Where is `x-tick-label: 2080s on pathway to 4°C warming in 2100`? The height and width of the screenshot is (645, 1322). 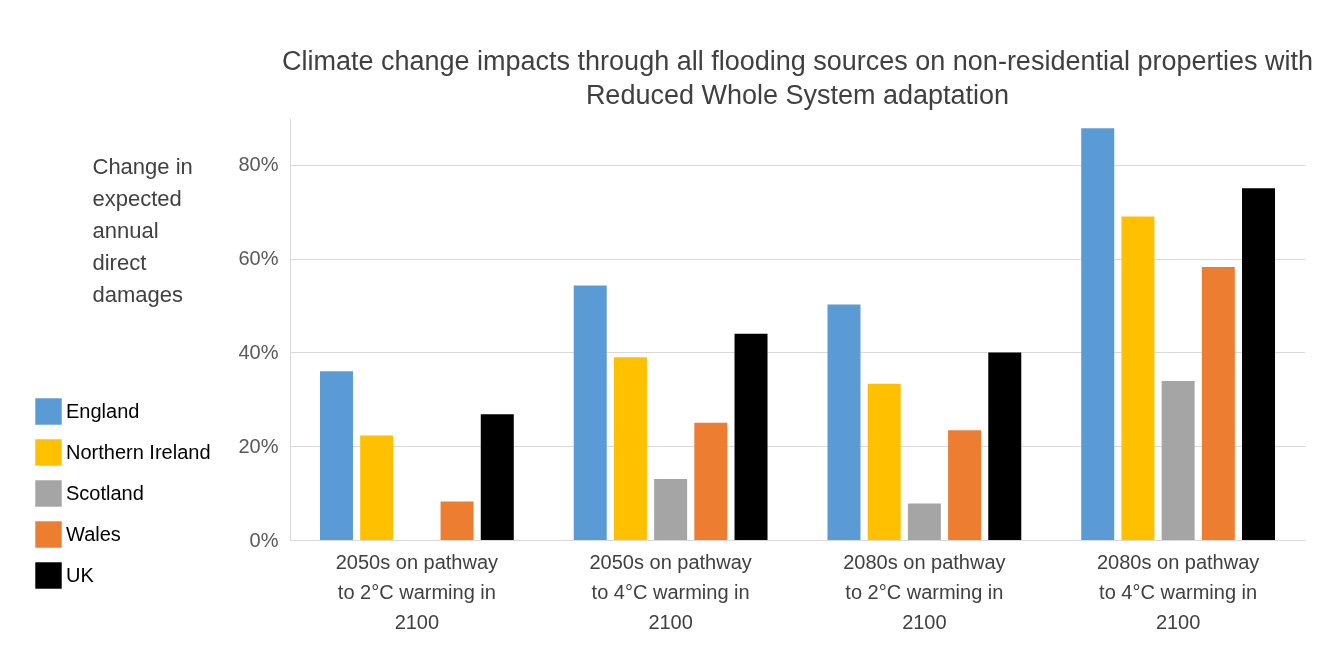
x-tick-label: 2080s on pathway to 4°C warming in 2100 is located at coordinates (1178, 591).